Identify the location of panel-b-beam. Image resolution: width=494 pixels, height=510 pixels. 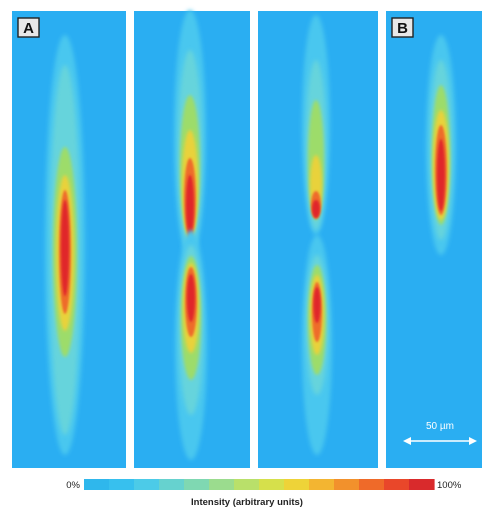
(441, 145).